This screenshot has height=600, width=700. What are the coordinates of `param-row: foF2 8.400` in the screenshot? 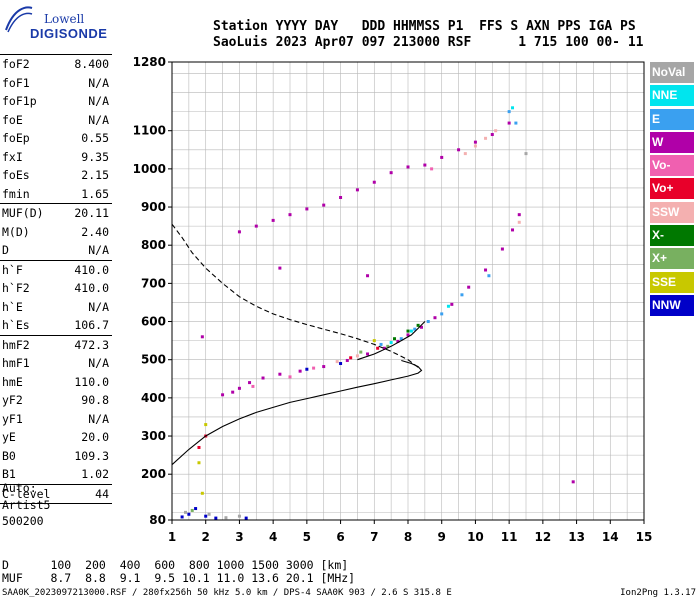 It's located at (56, 64).